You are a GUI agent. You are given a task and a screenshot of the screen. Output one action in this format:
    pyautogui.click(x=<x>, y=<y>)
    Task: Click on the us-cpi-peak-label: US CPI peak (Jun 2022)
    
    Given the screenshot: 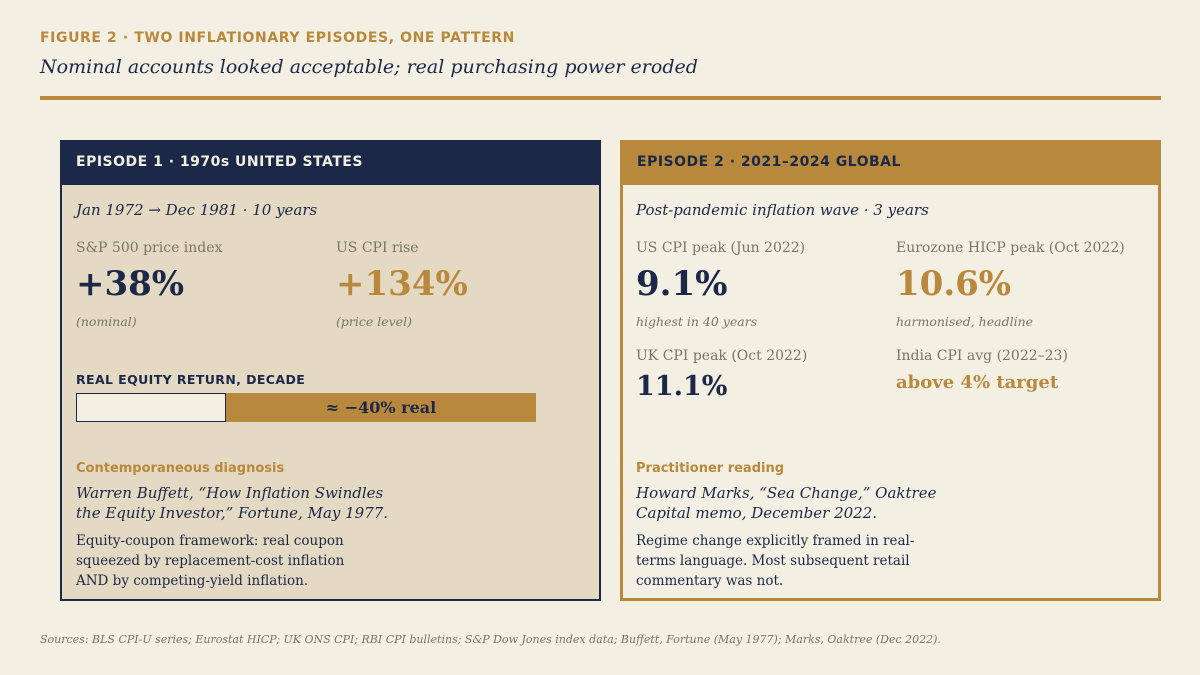 What is the action you would take?
    pyautogui.click(x=721, y=248)
    